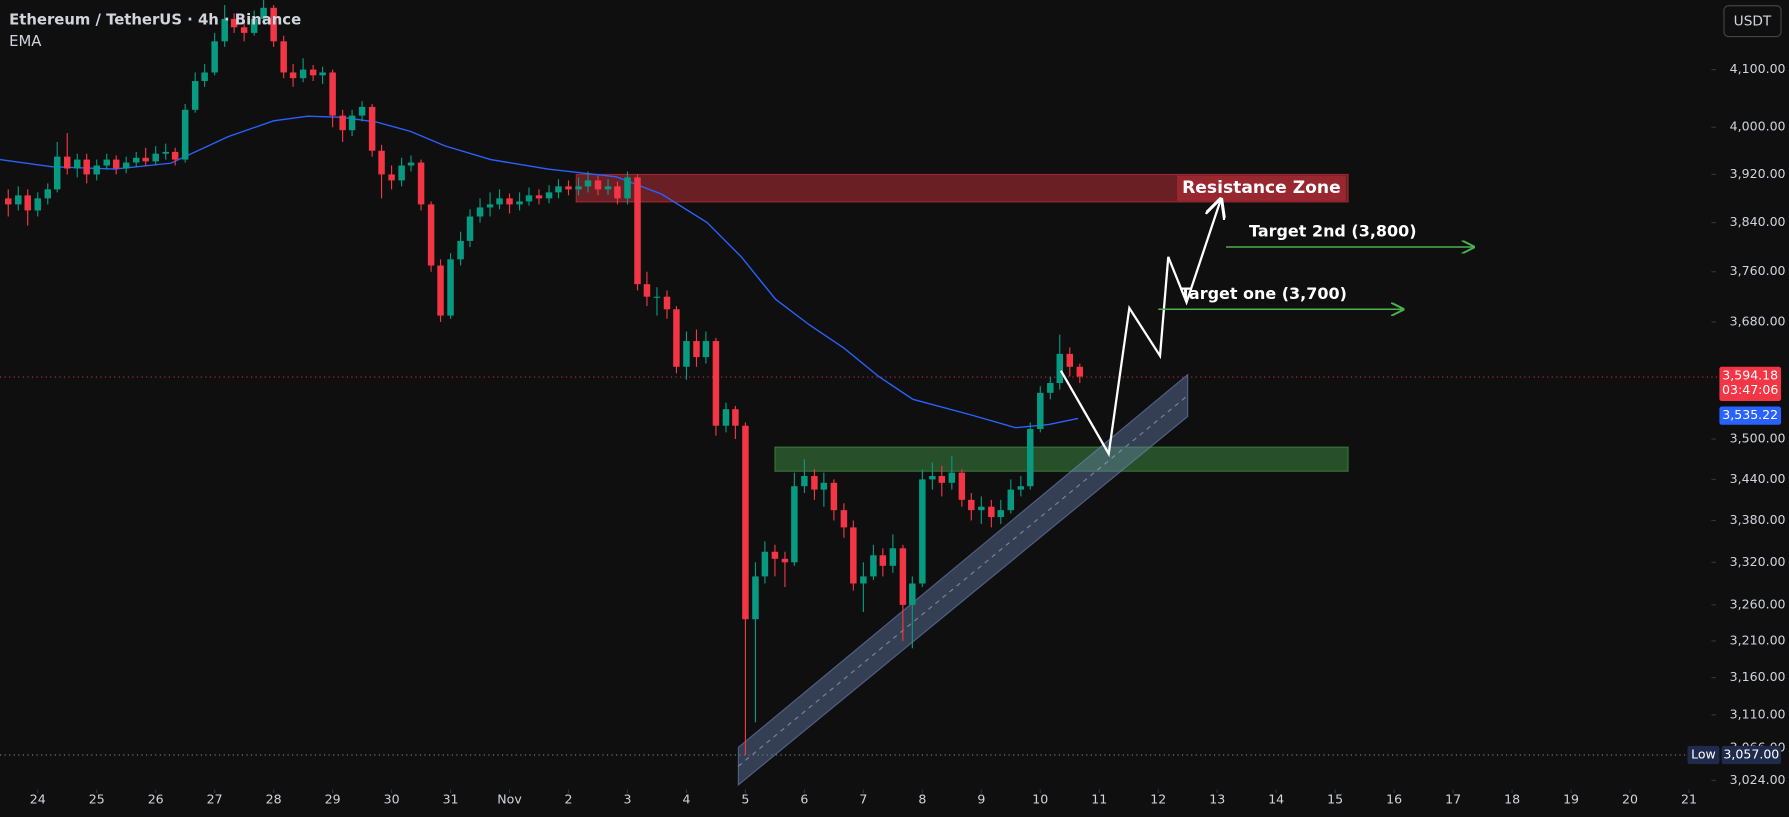 The width and height of the screenshot is (1789, 817). What do you see at coordinates (1758, 173) in the screenshot?
I see `y-tick-label: 3,920.00` at bounding box center [1758, 173].